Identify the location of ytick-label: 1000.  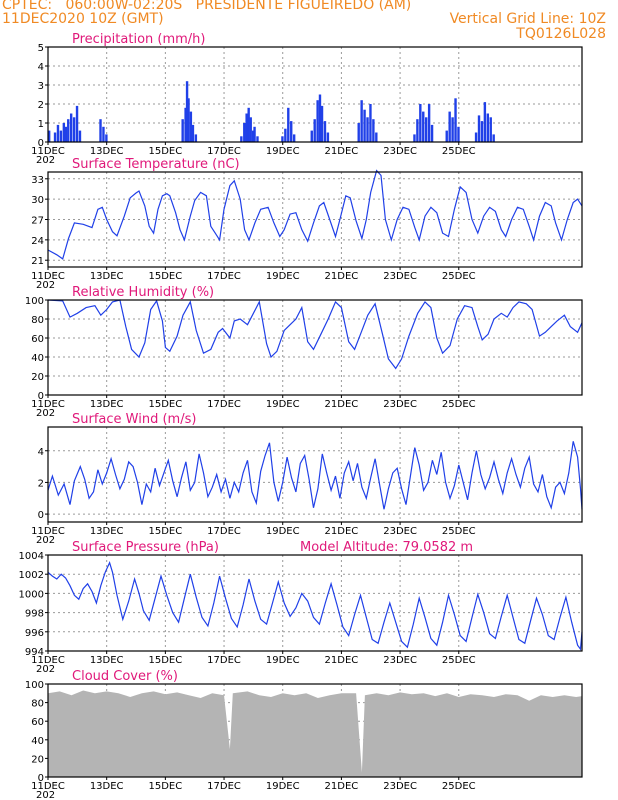
(31, 594).